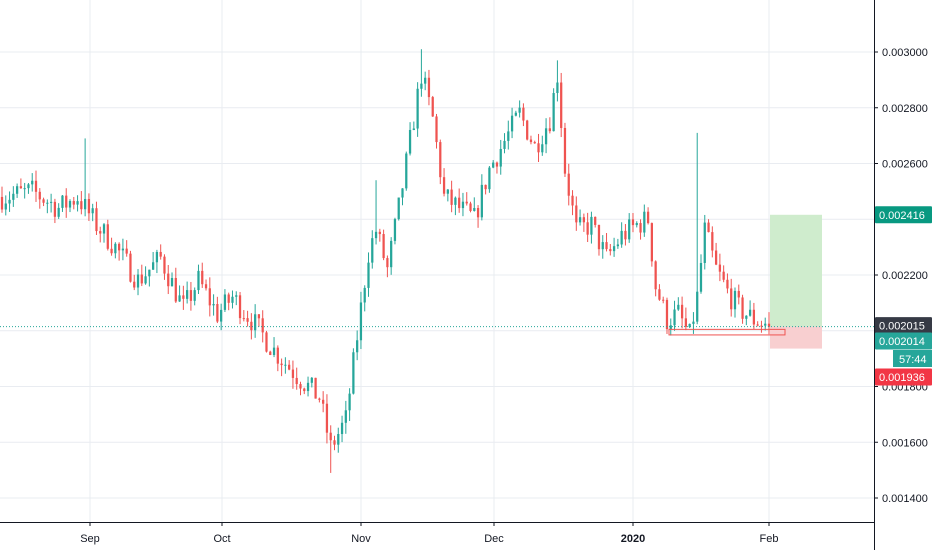 This screenshot has height=550, width=932. I want to click on profit-zone, so click(796, 270).